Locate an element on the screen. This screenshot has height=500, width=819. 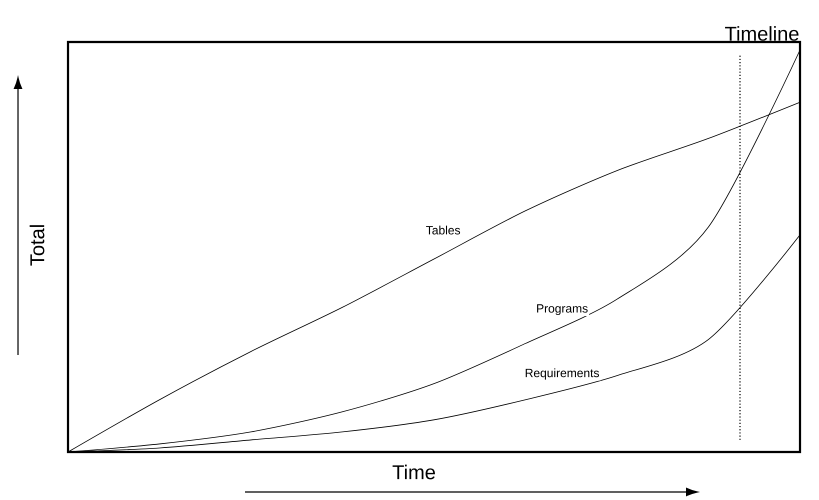
series-label: Programs is located at coordinates (562, 310).